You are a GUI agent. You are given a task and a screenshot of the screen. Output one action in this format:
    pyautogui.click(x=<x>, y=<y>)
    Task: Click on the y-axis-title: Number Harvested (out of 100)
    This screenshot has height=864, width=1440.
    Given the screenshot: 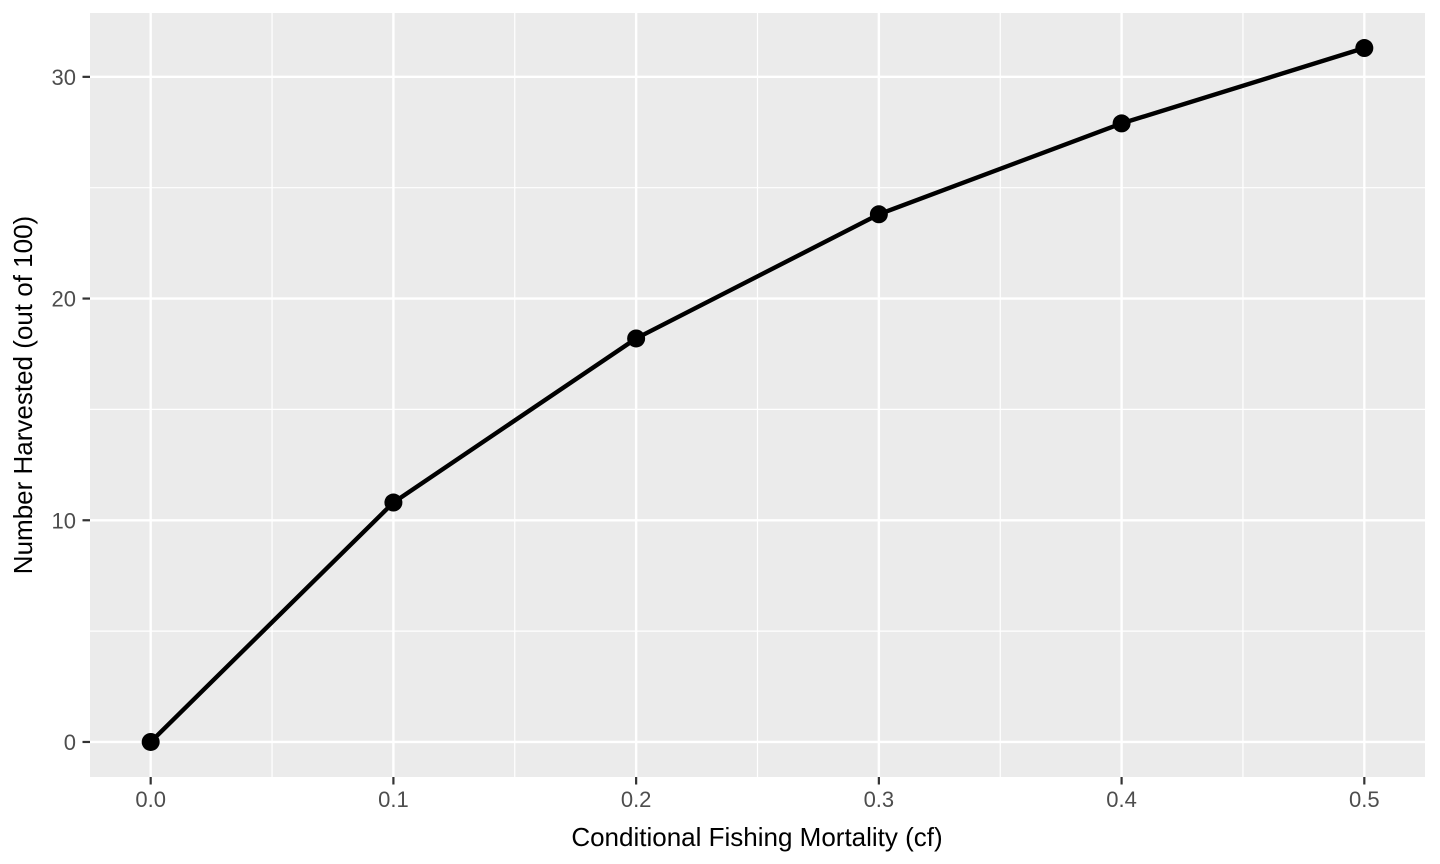 What is the action you would take?
    pyautogui.click(x=23, y=395)
    